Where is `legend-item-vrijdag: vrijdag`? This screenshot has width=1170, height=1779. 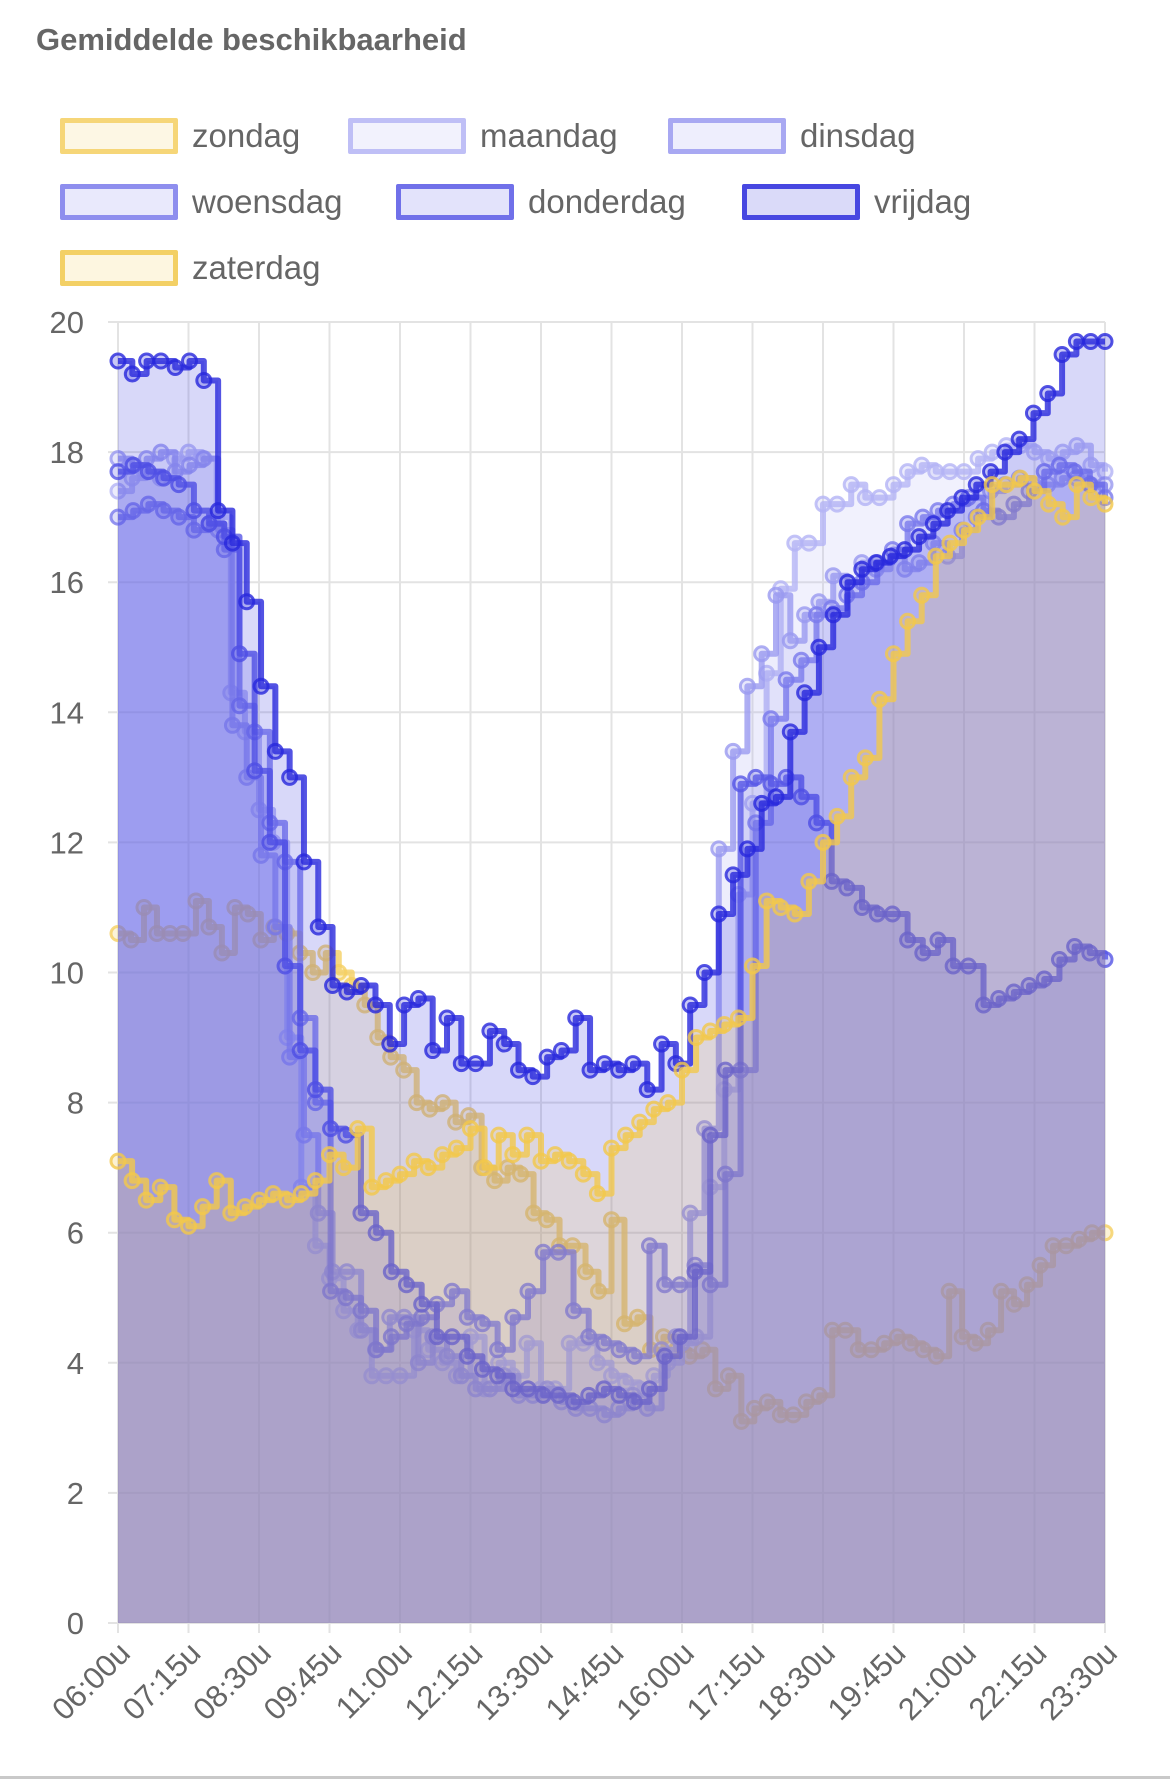
legend-item-vrijdag: vrijdag is located at coordinates (856, 202).